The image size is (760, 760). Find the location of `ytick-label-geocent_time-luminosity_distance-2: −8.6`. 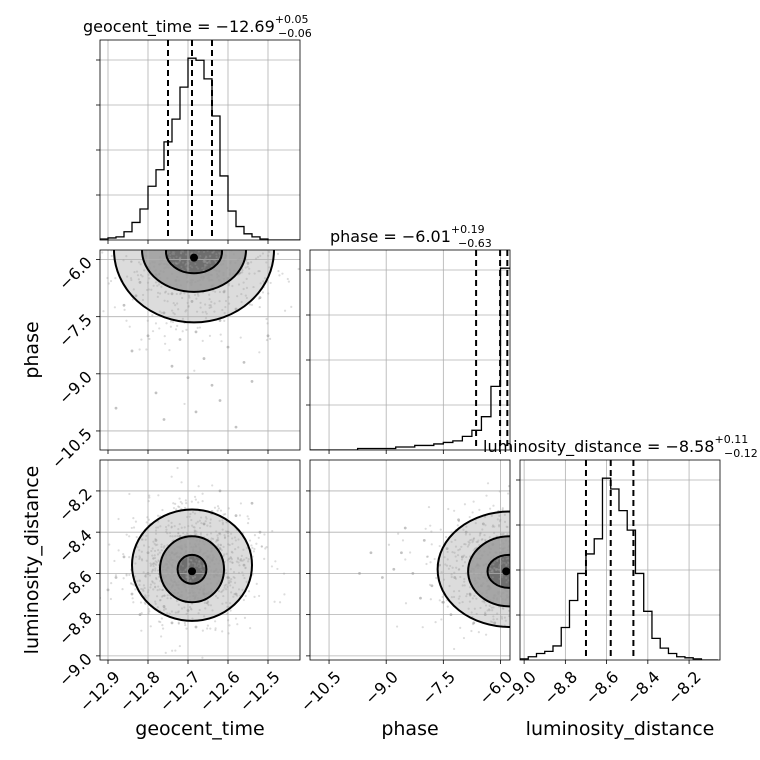

ytick-label-geocent_time-luminosity_distance-2: −8.6 is located at coordinates (75, 587).